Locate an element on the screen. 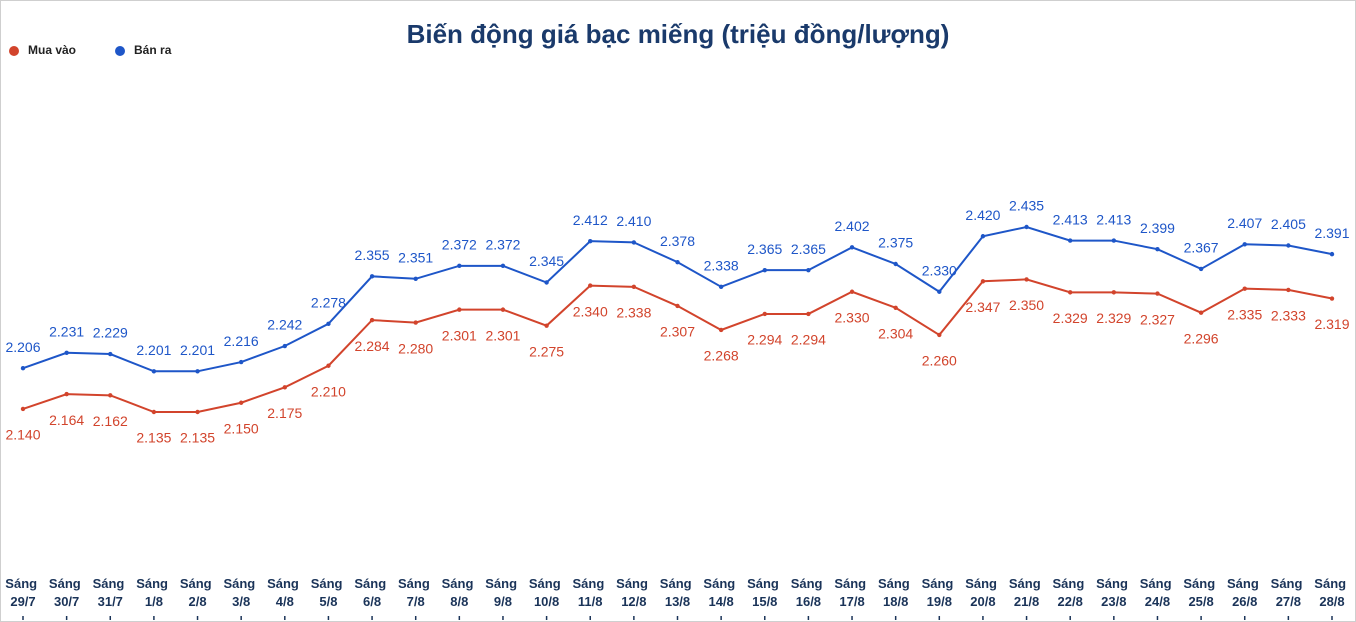 The width and height of the screenshot is (1356, 622). data-label: 2.135 is located at coordinates (153, 438).